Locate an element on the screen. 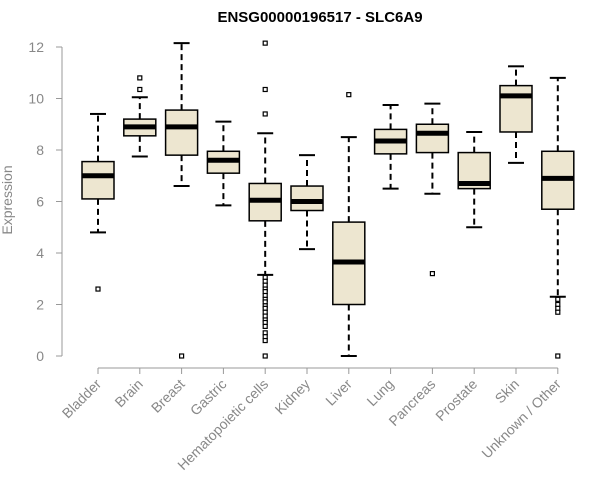  y-tick-label: 0 is located at coordinates (40, 356).